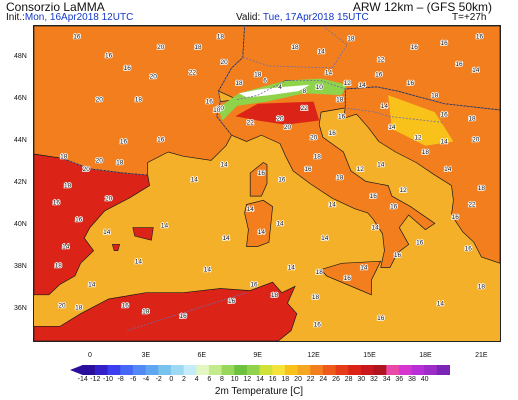 This screenshot has width=518, height=400. I want to click on lon-label: 12E, so click(313, 355).